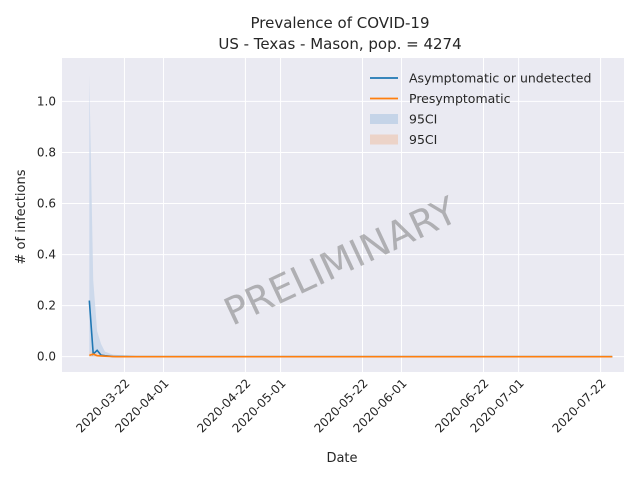 The width and height of the screenshot is (640, 480). Describe the element at coordinates (350, 329) in the screenshot. I see `series-lines` at that location.